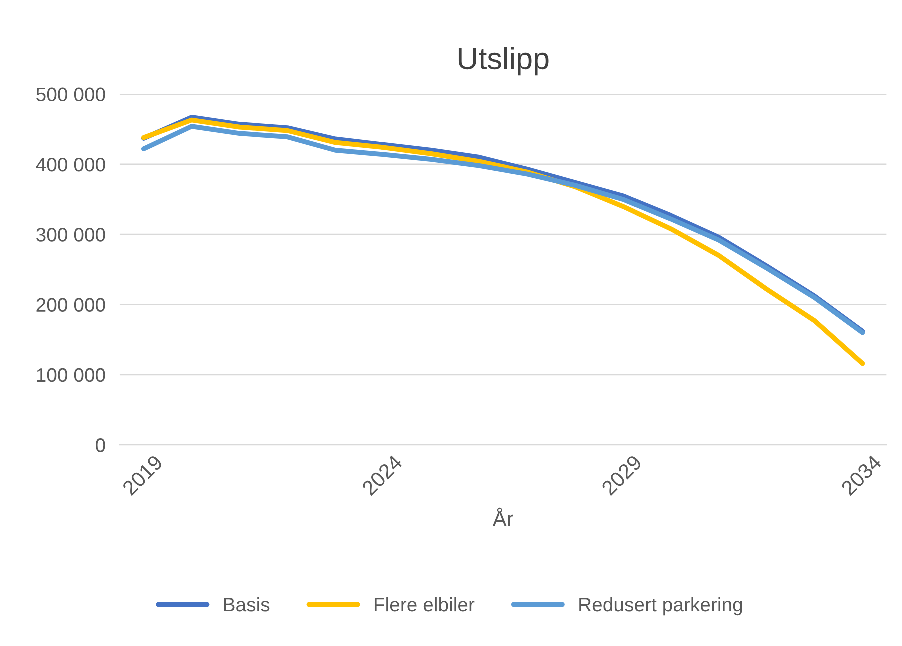 This screenshot has height=646, width=902. I want to click on legend-label: Basis, so click(247, 604).